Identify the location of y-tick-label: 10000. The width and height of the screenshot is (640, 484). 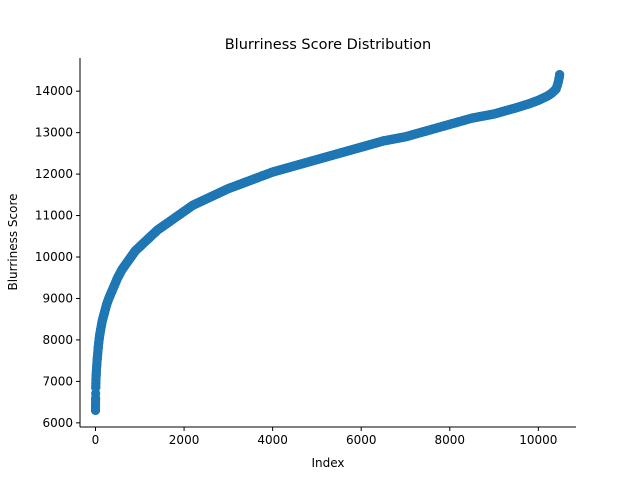
(54, 257).